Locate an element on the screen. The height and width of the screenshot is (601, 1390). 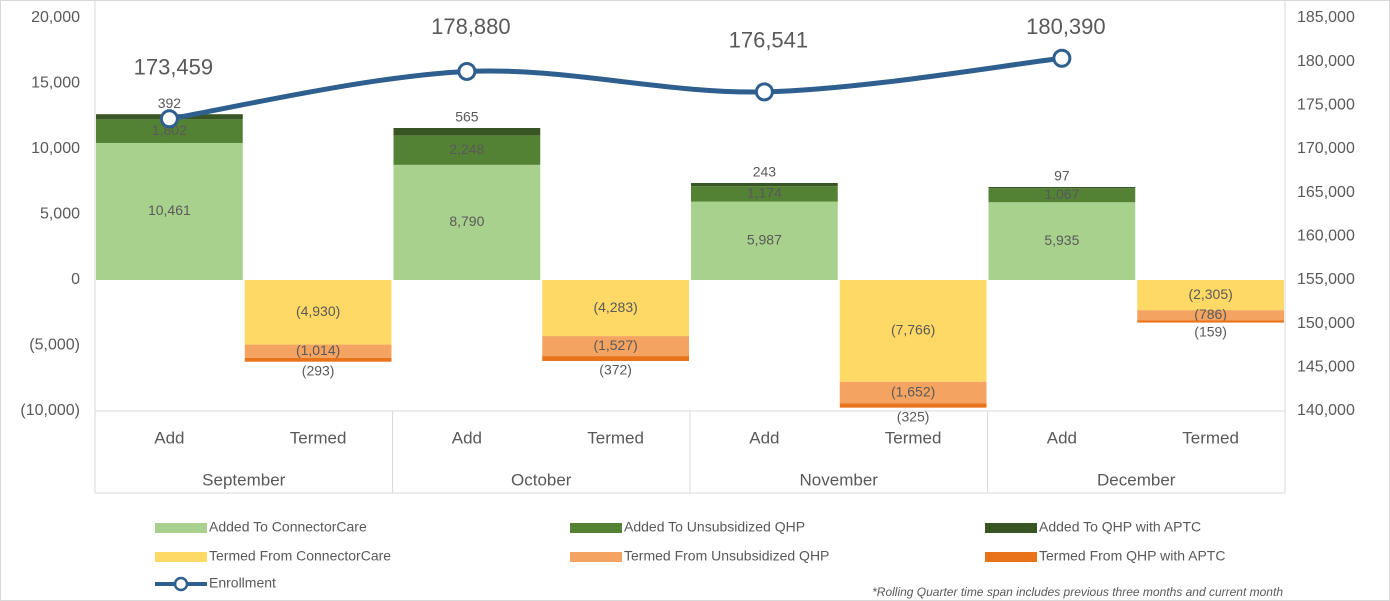
y2-tick-label: 145,000 is located at coordinates (1326, 367).